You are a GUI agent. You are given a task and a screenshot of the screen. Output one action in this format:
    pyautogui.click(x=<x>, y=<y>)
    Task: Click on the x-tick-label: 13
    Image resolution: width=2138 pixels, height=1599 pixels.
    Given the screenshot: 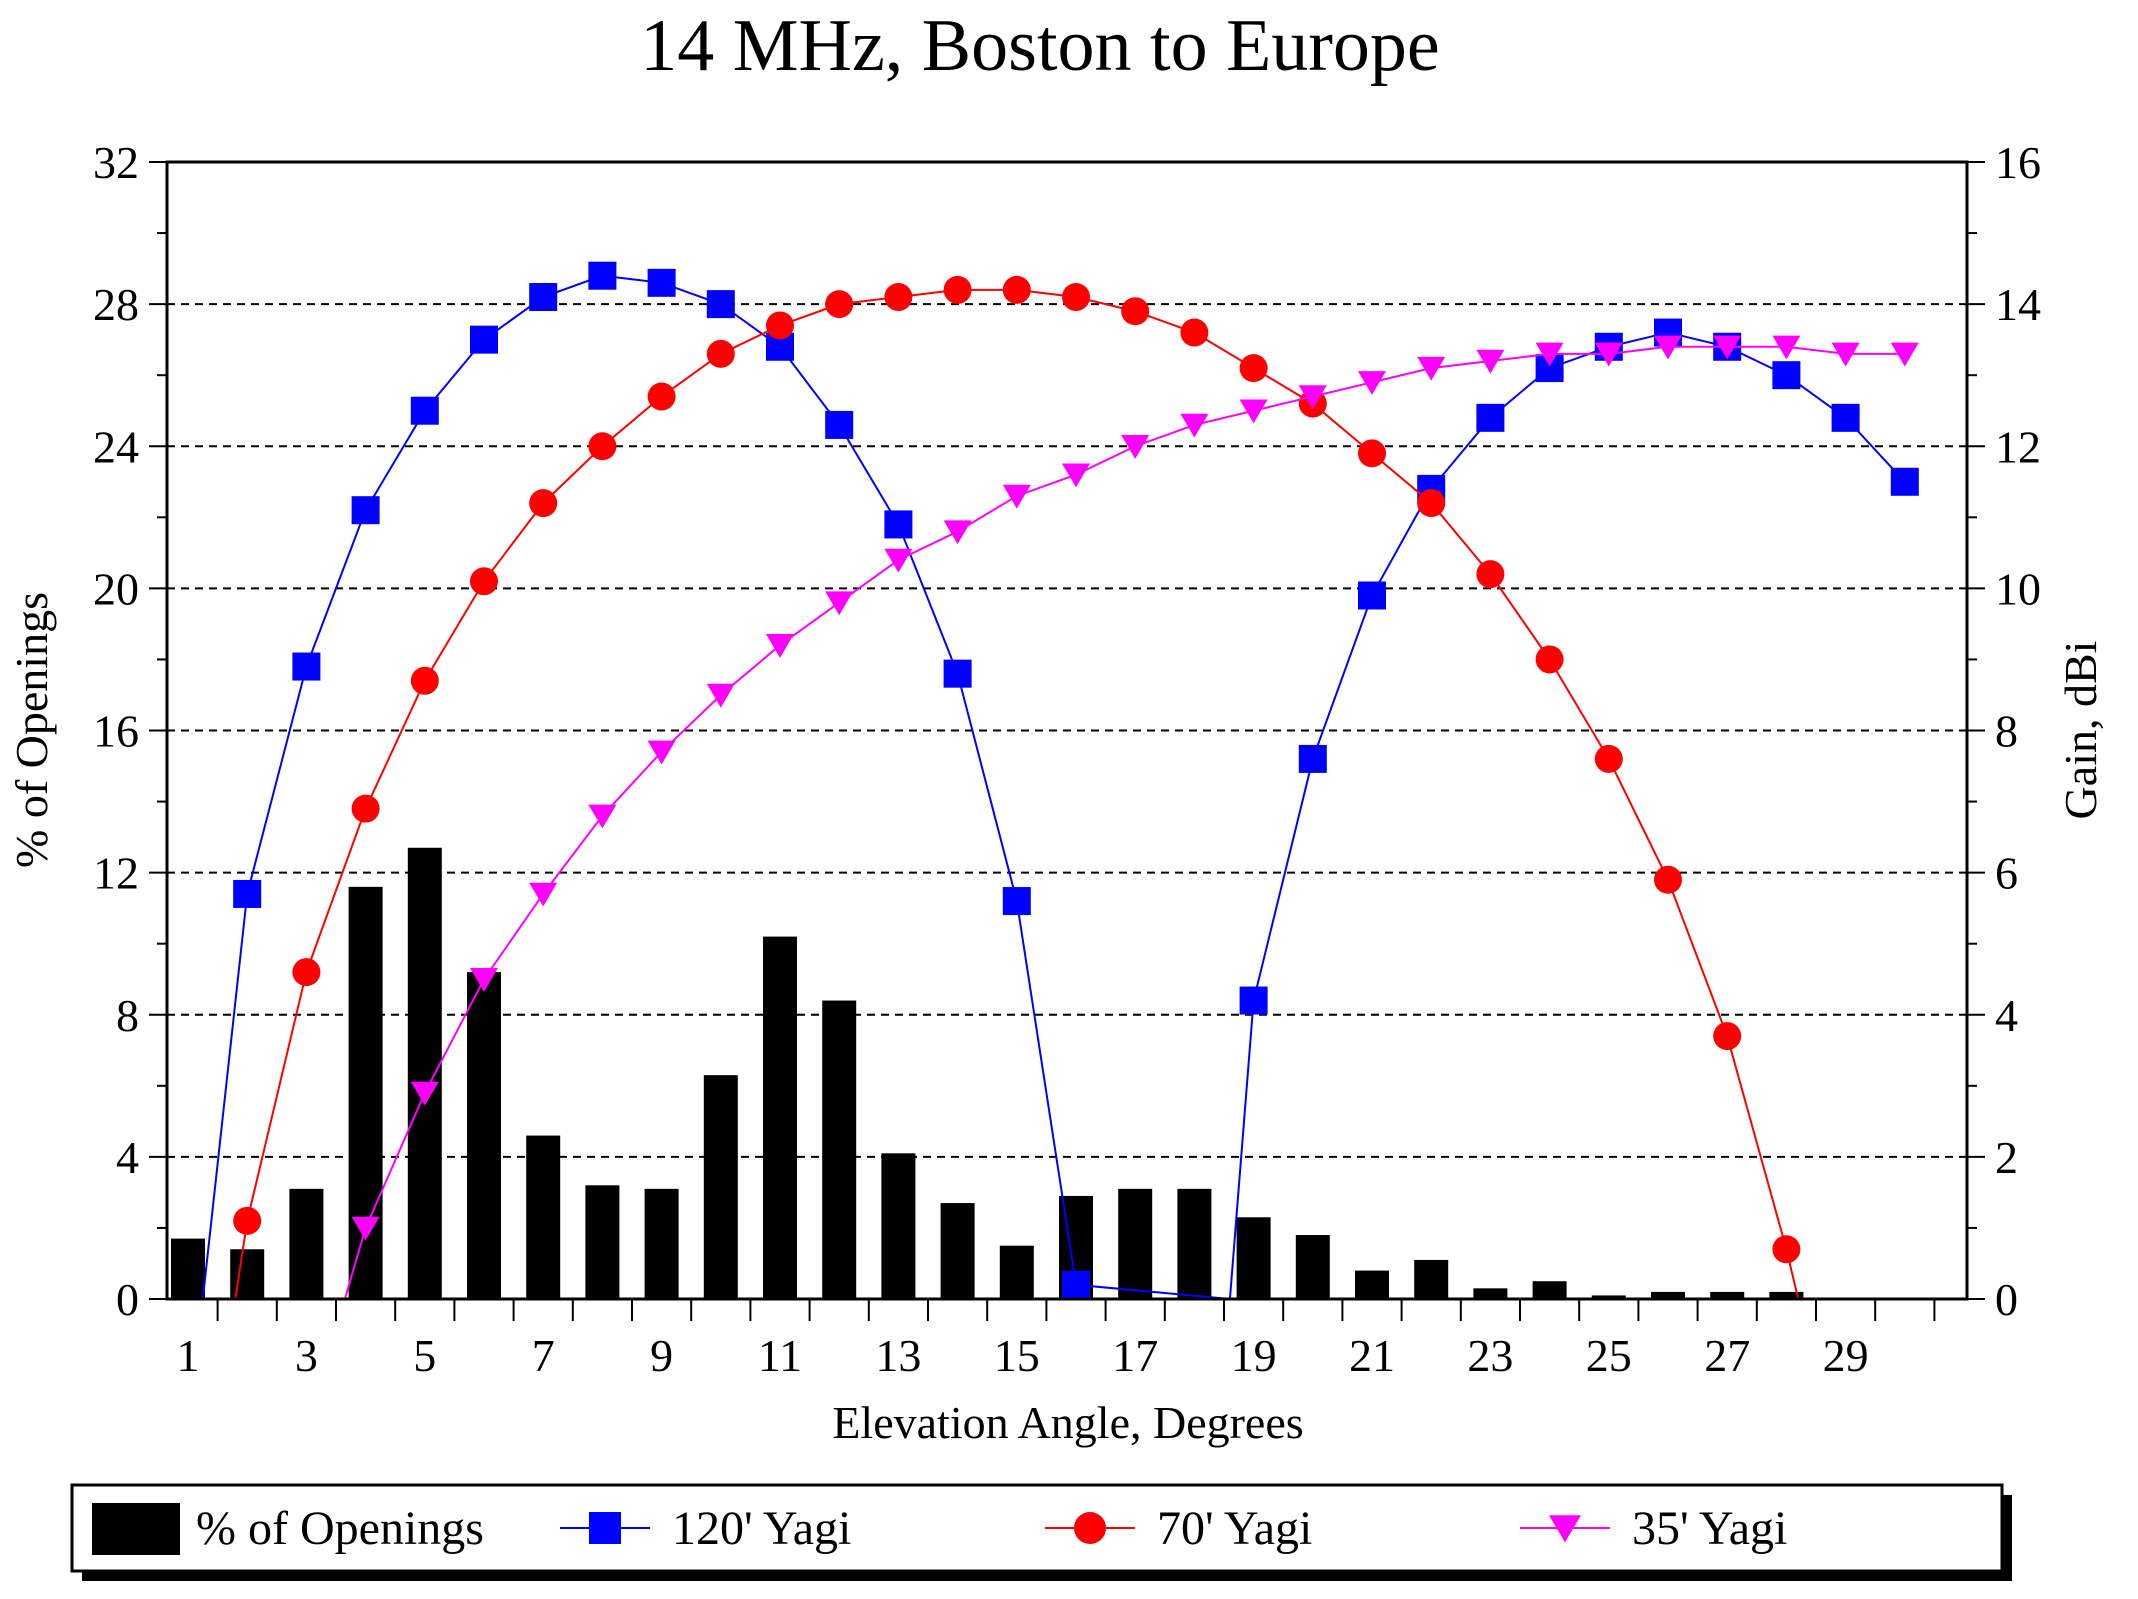 What is the action you would take?
    pyautogui.click(x=898, y=1355)
    